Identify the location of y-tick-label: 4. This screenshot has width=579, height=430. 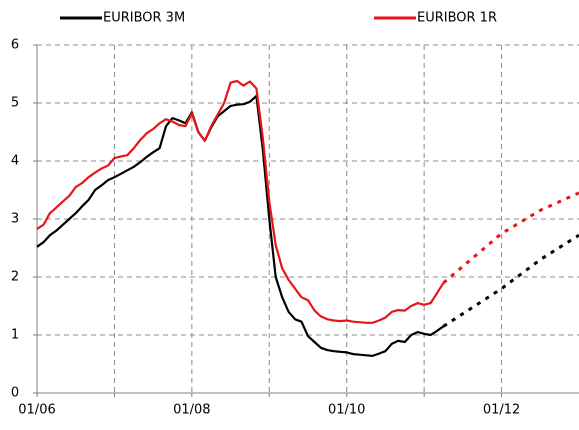
(15, 161).